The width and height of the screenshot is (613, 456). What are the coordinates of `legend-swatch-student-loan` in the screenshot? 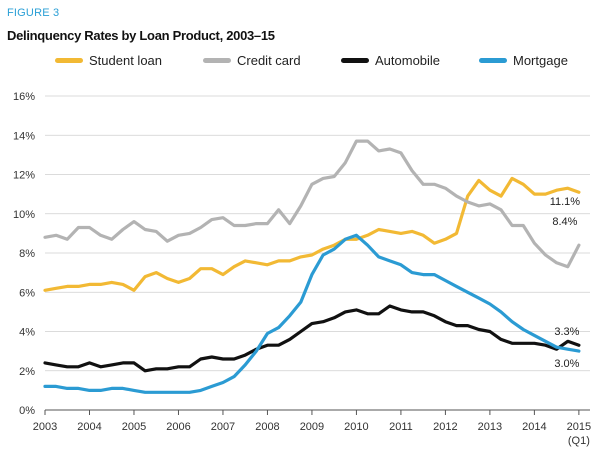 It's located at (69, 60).